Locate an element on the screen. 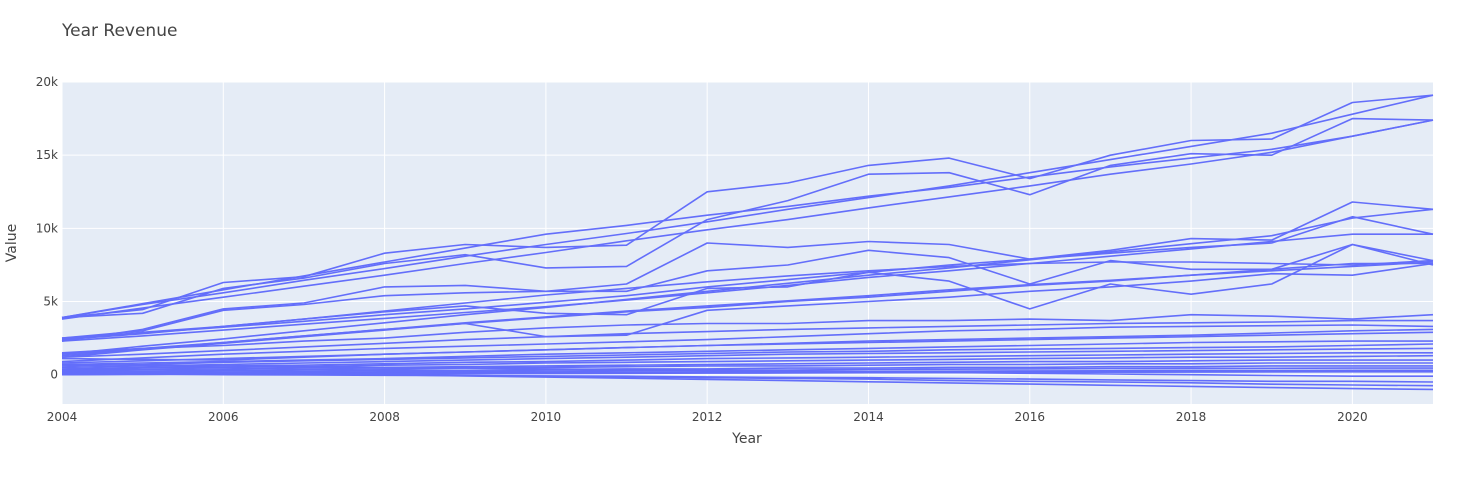 This screenshot has height=486, width=1464. x-tick-label: 2012 is located at coordinates (707, 417).